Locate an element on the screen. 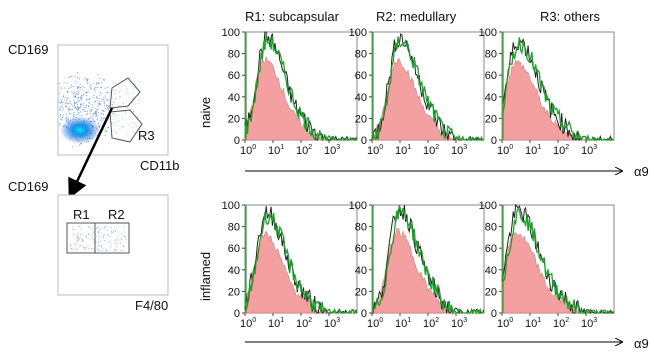 The image size is (654, 352). row-label-inflamed: inflamed is located at coordinates (205, 276).